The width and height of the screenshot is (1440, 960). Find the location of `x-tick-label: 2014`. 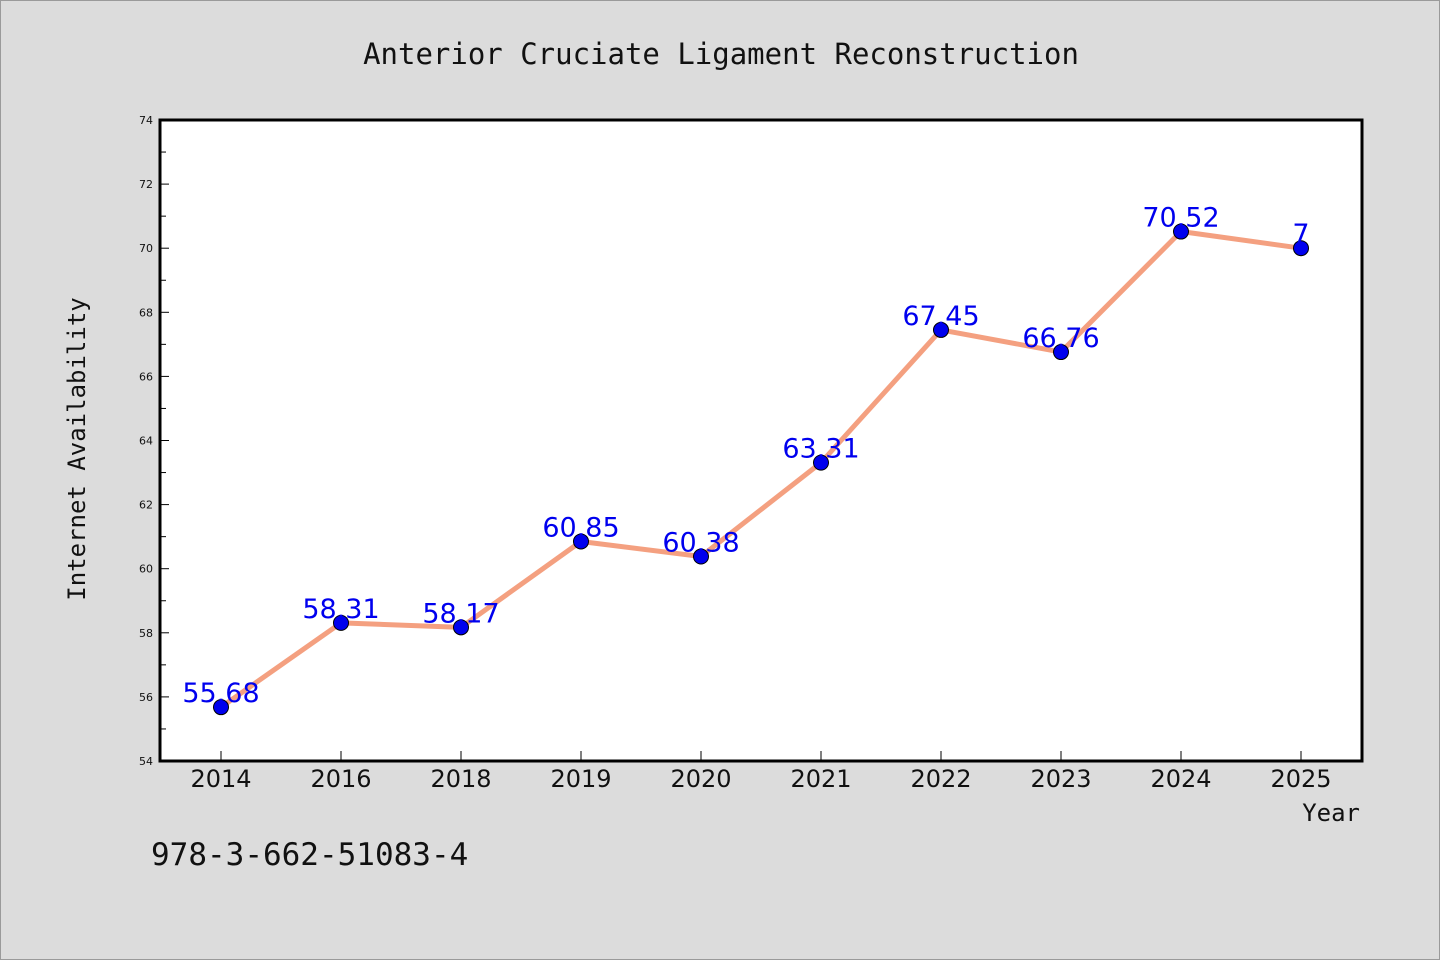

x-tick-label: 2014 is located at coordinates (220, 779).